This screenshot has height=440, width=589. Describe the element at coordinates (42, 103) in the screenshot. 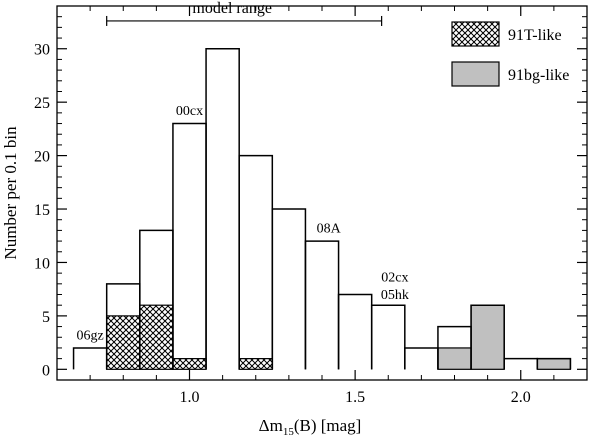

I see `y-tick-label: 25` at that location.